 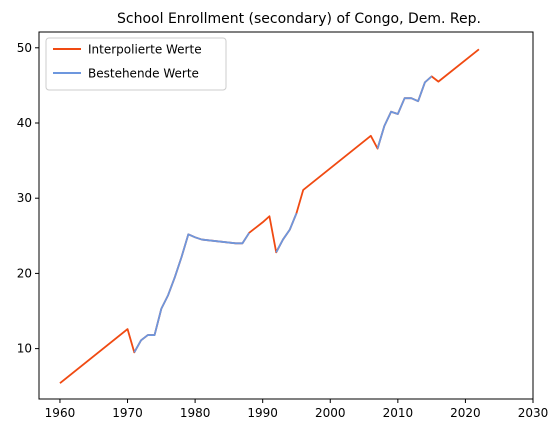 I want to click on y-tick-label: 40, so click(x=24, y=123).